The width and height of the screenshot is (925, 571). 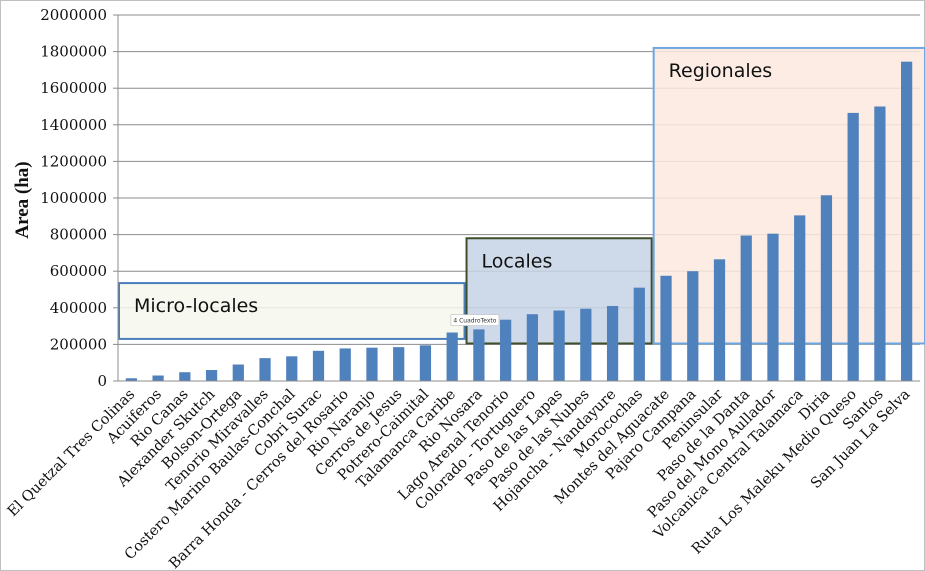 I want to click on group-label: Regionales, so click(x=721, y=71).